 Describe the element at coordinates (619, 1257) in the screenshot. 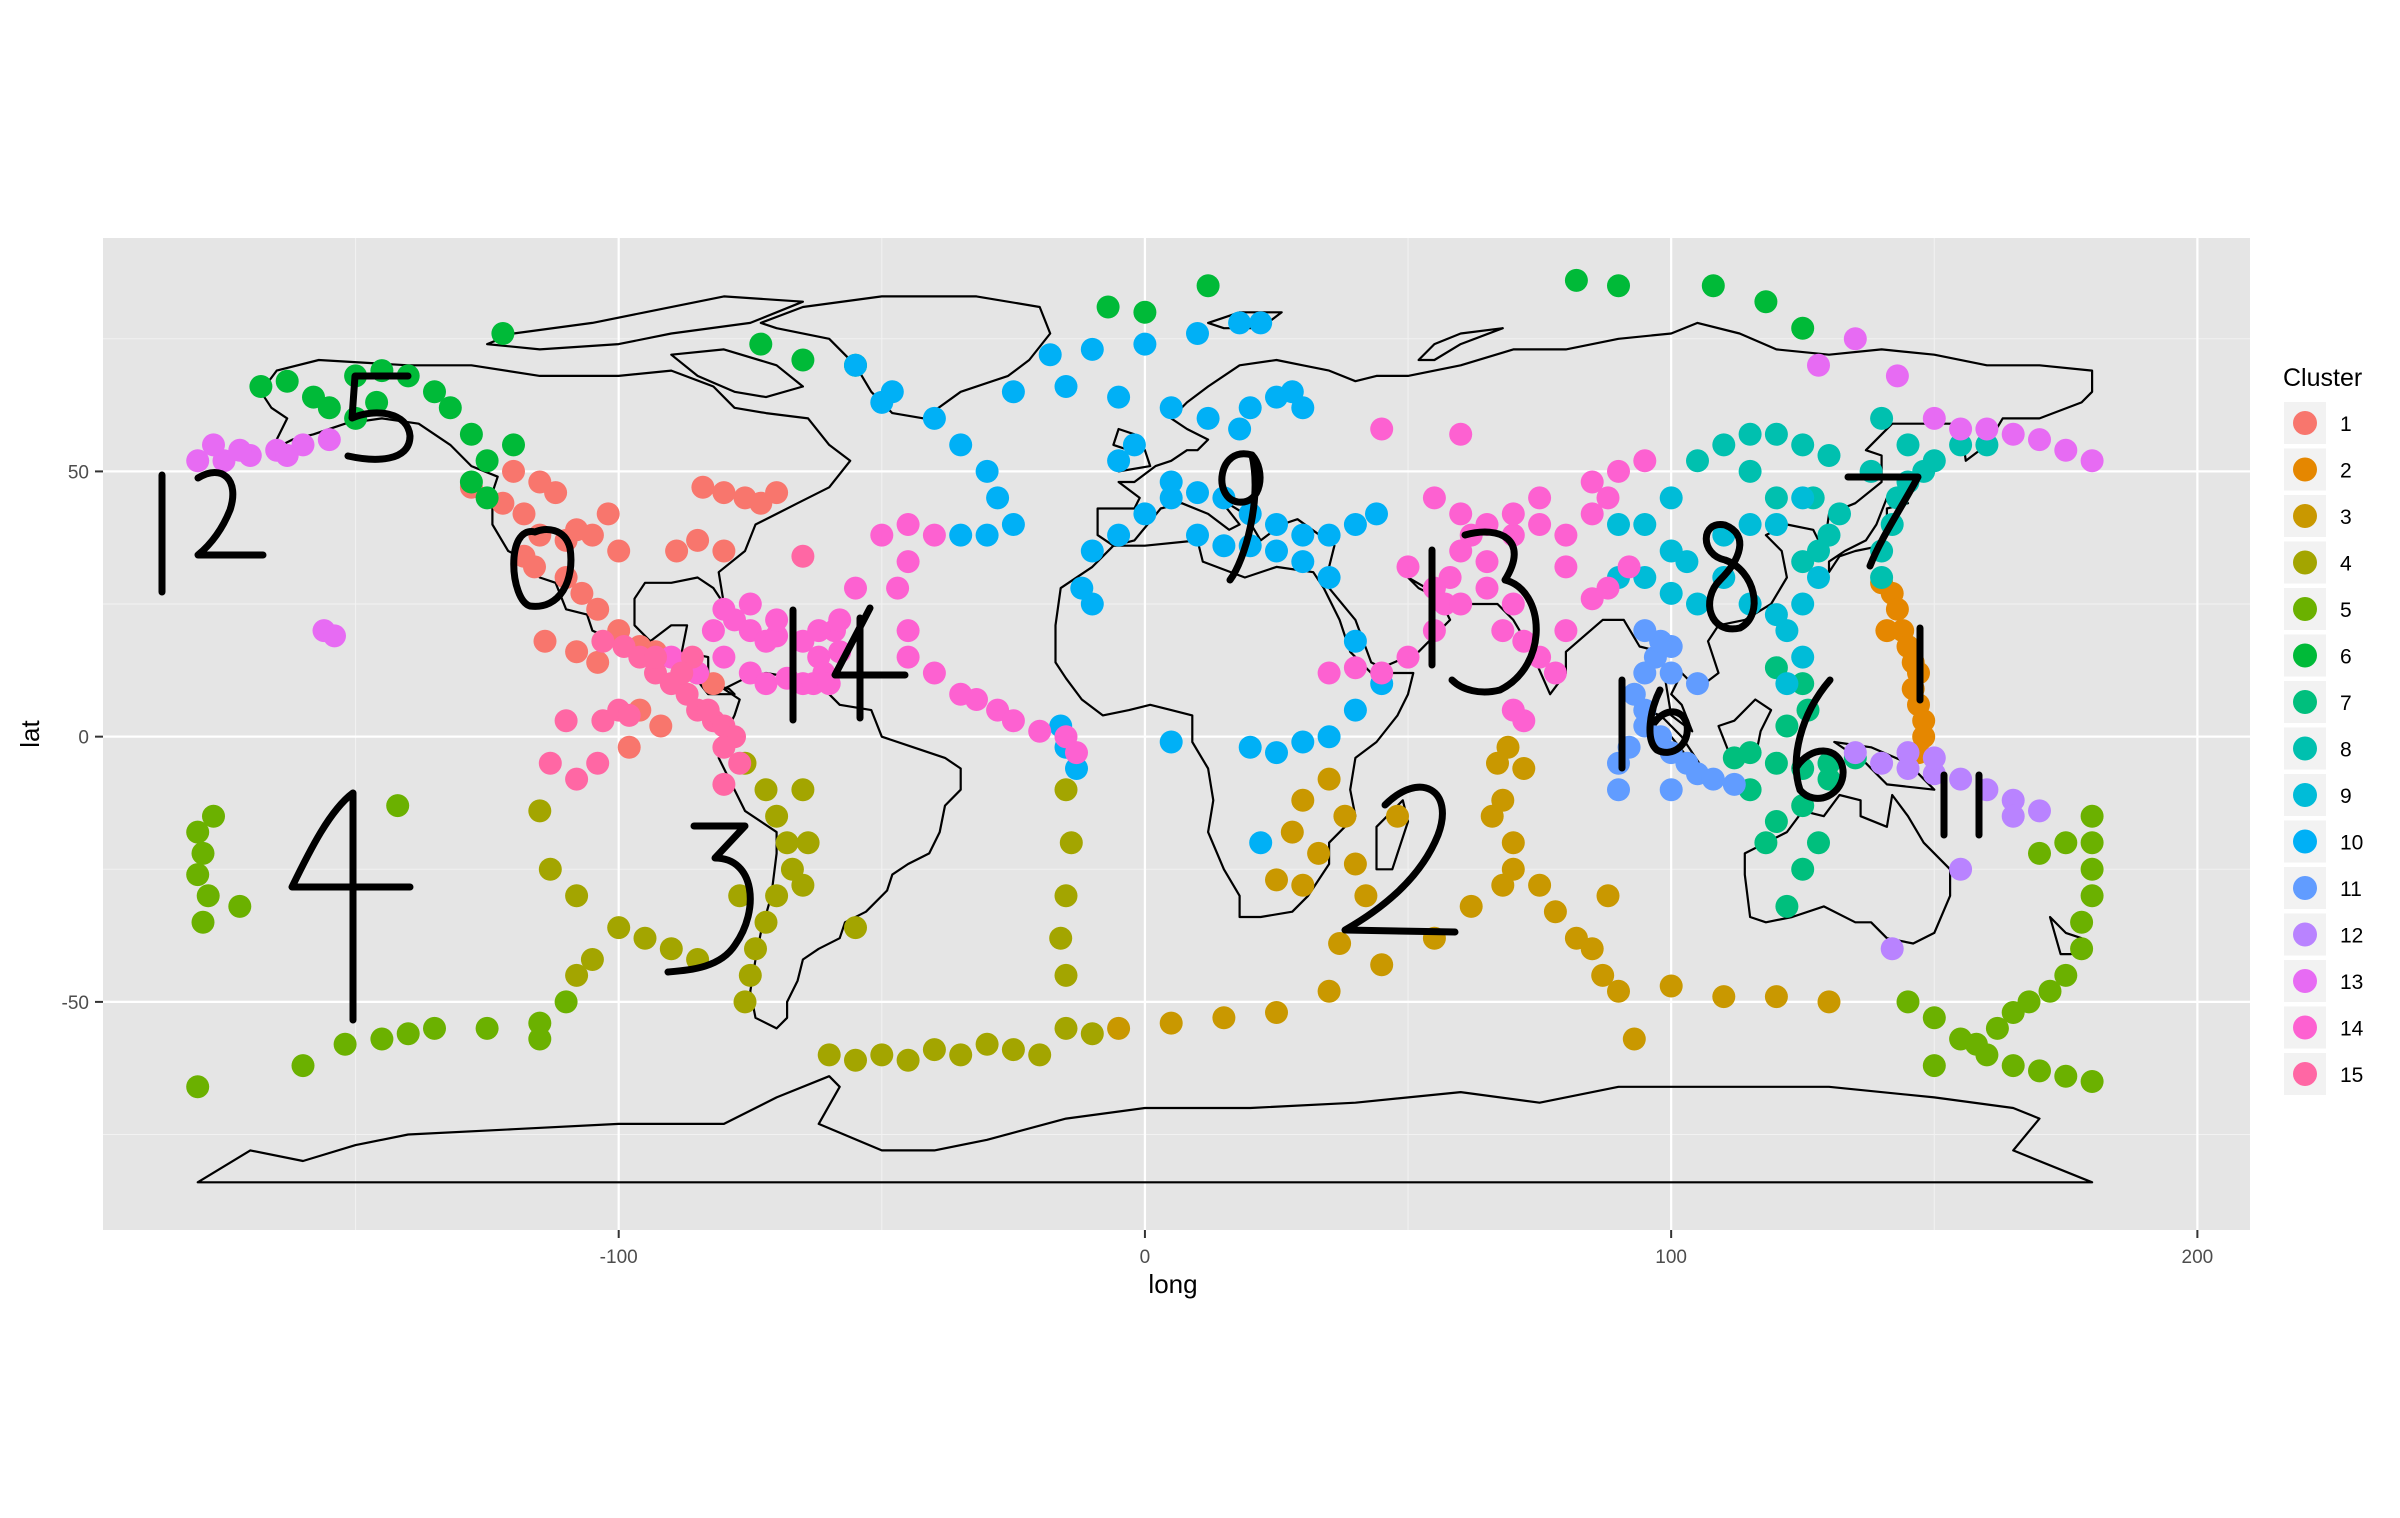

I see `x-tick-label: -100` at that location.